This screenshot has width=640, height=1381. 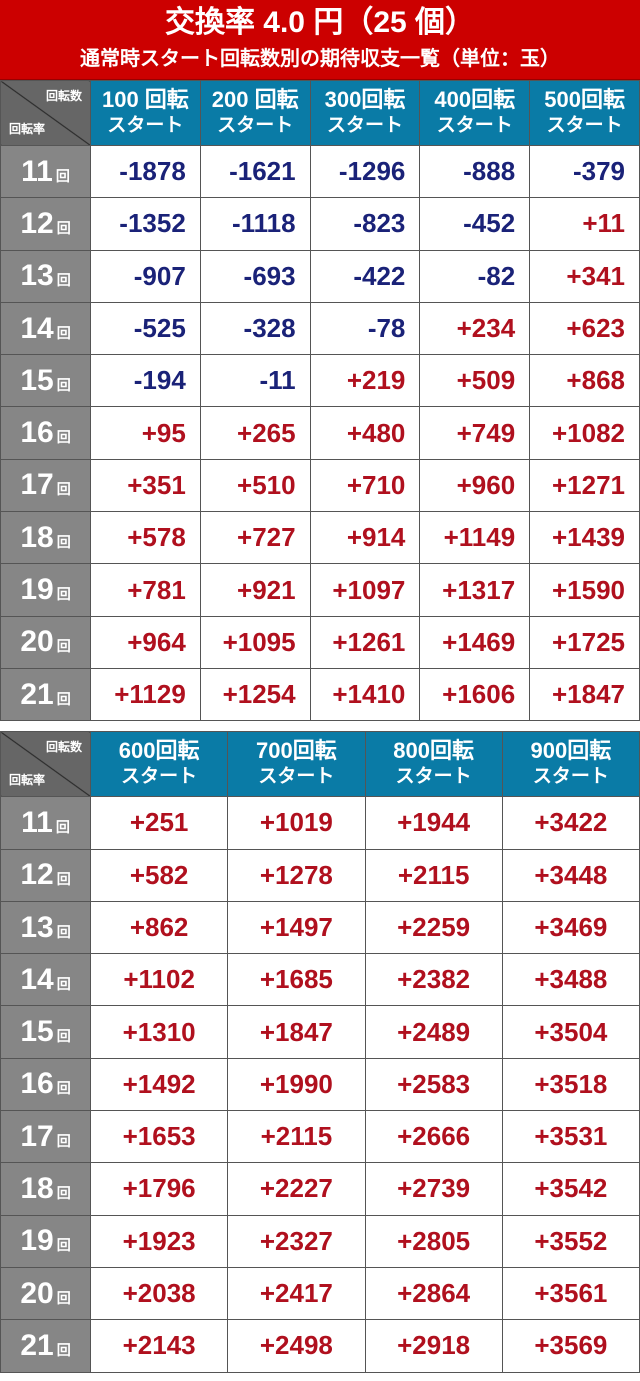 What do you see at coordinates (433, 1032) in the screenshot?
I see `value-cell: +2489` at bounding box center [433, 1032].